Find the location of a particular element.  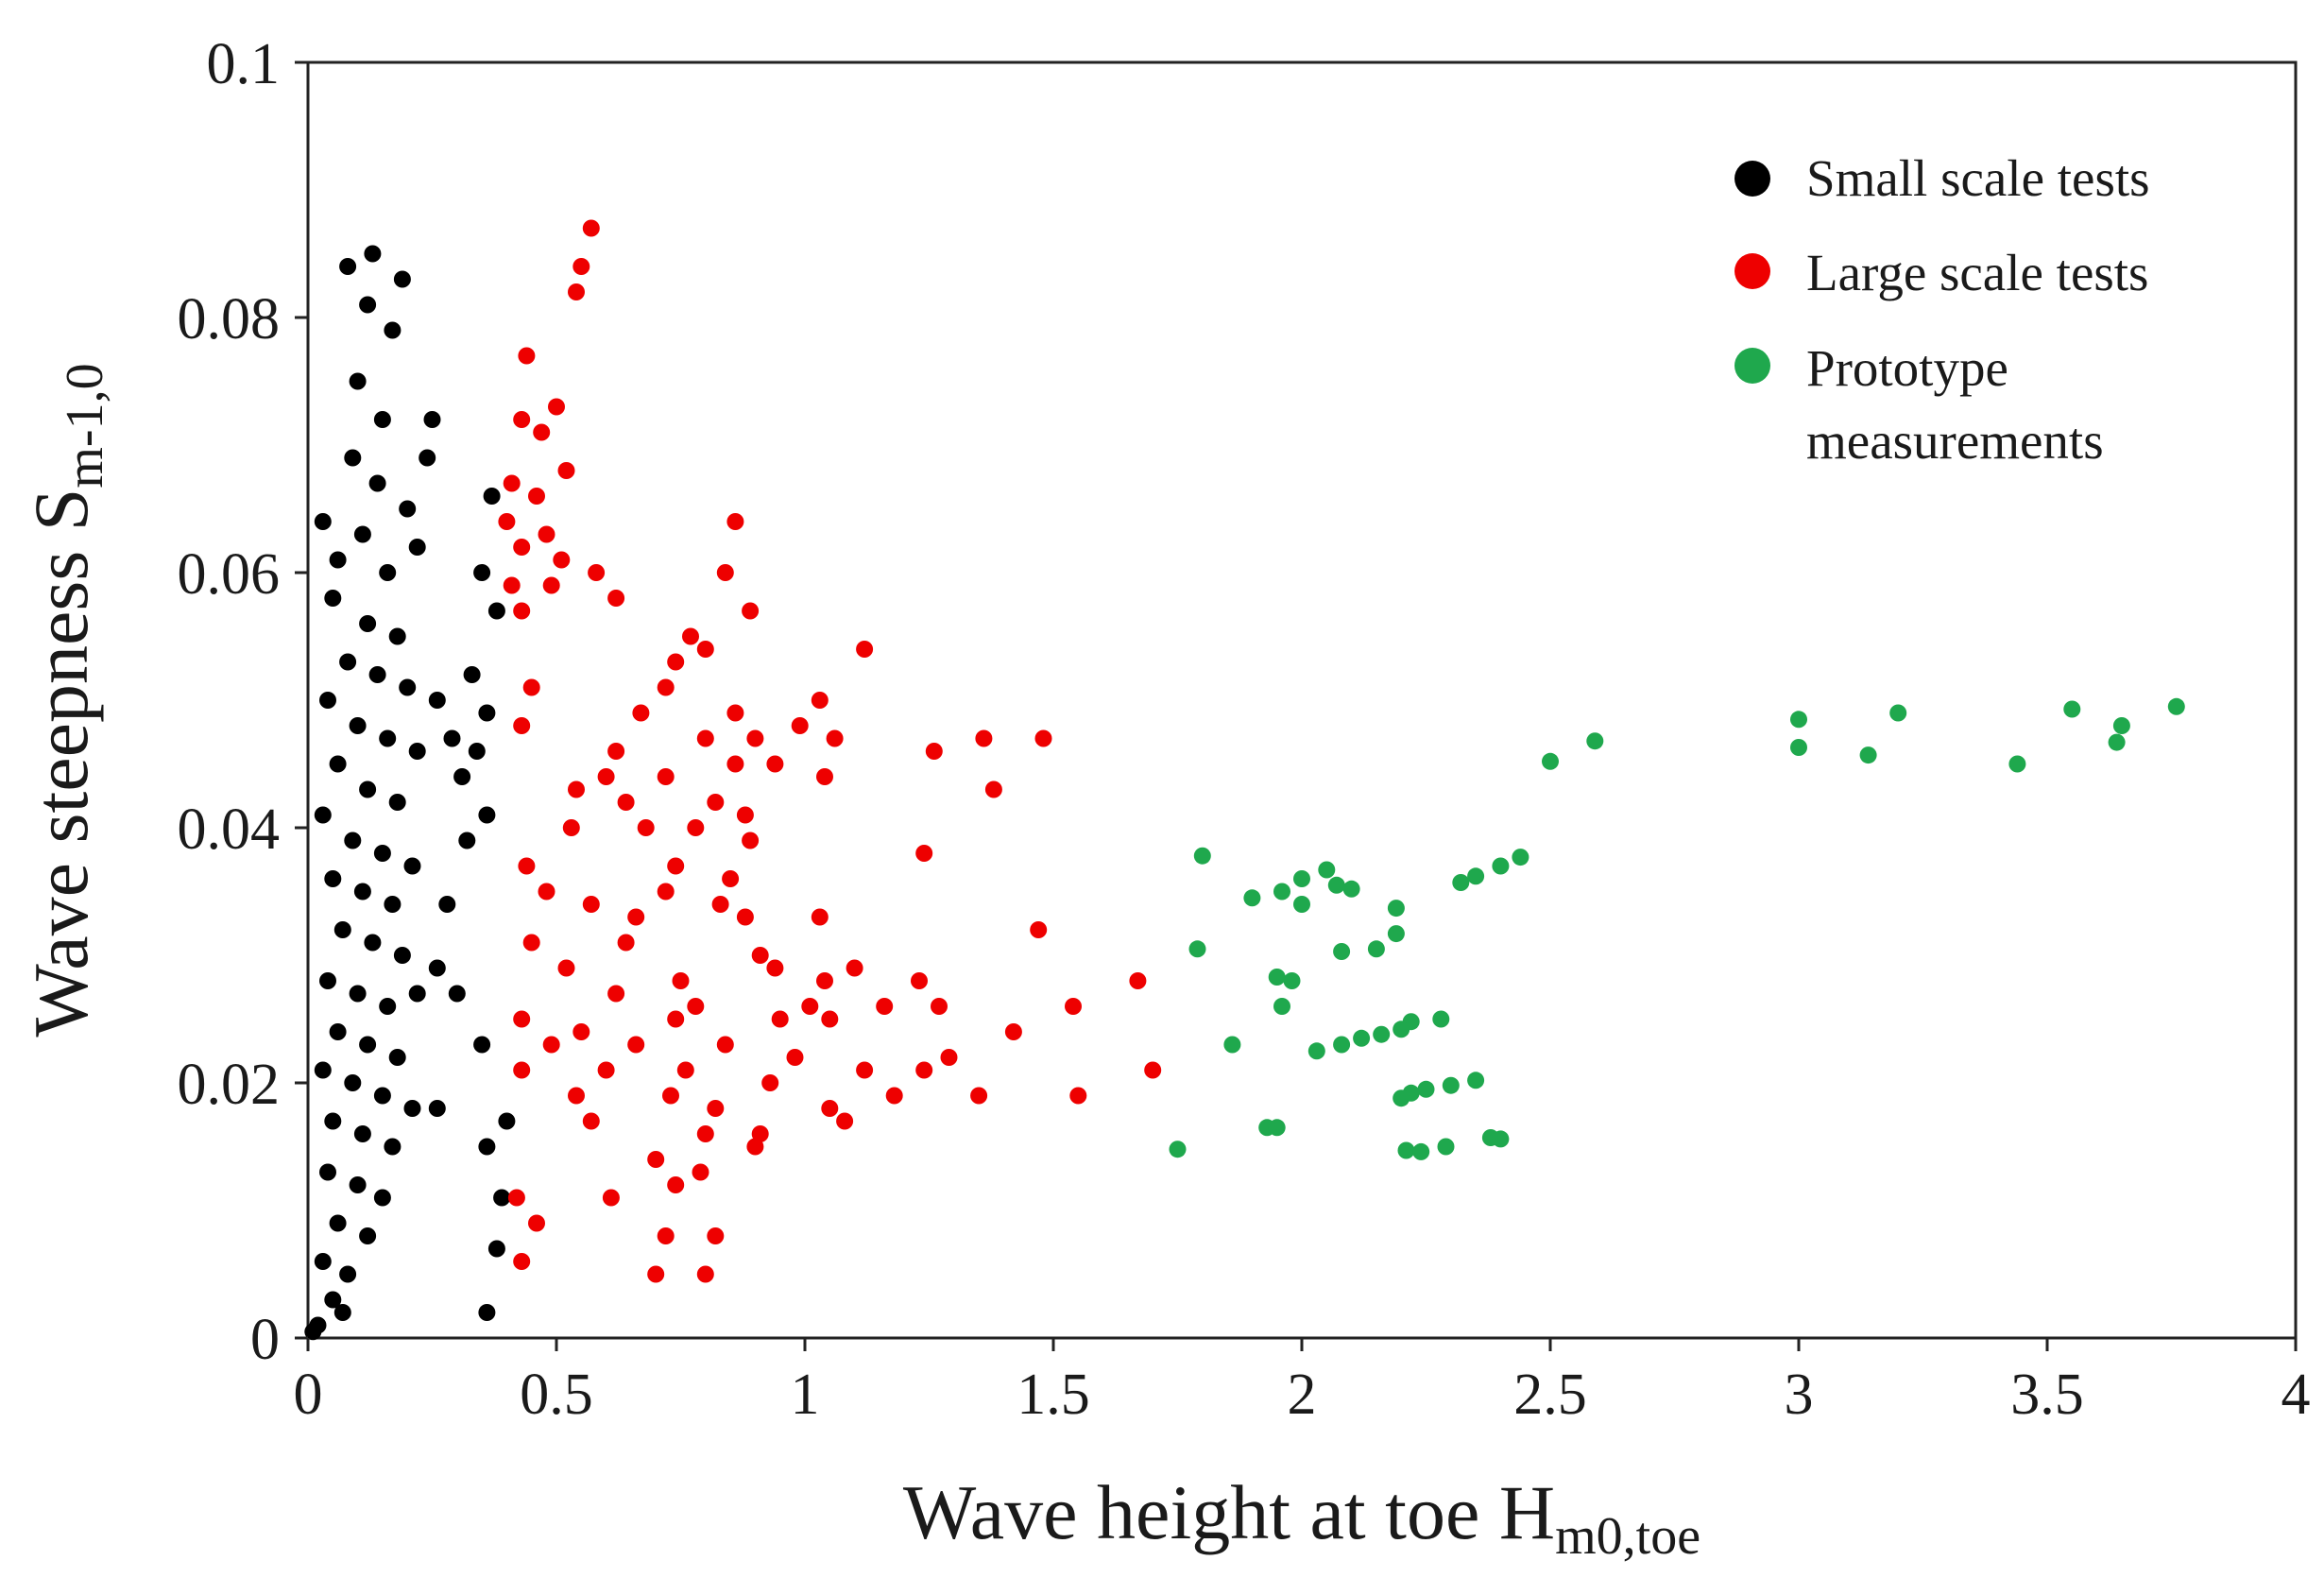

x-tick-label-4: 2 is located at coordinates (1302, 1395).